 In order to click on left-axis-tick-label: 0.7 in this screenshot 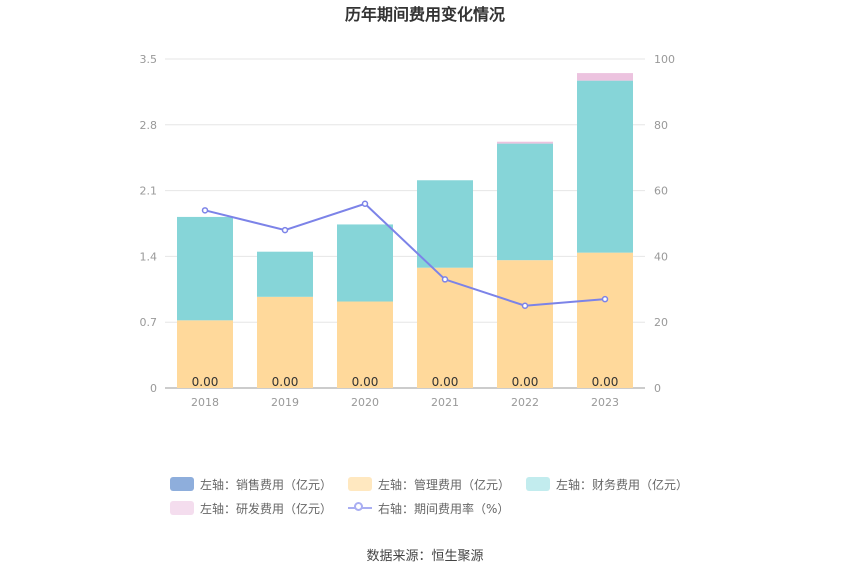, I will do `click(149, 322)`.